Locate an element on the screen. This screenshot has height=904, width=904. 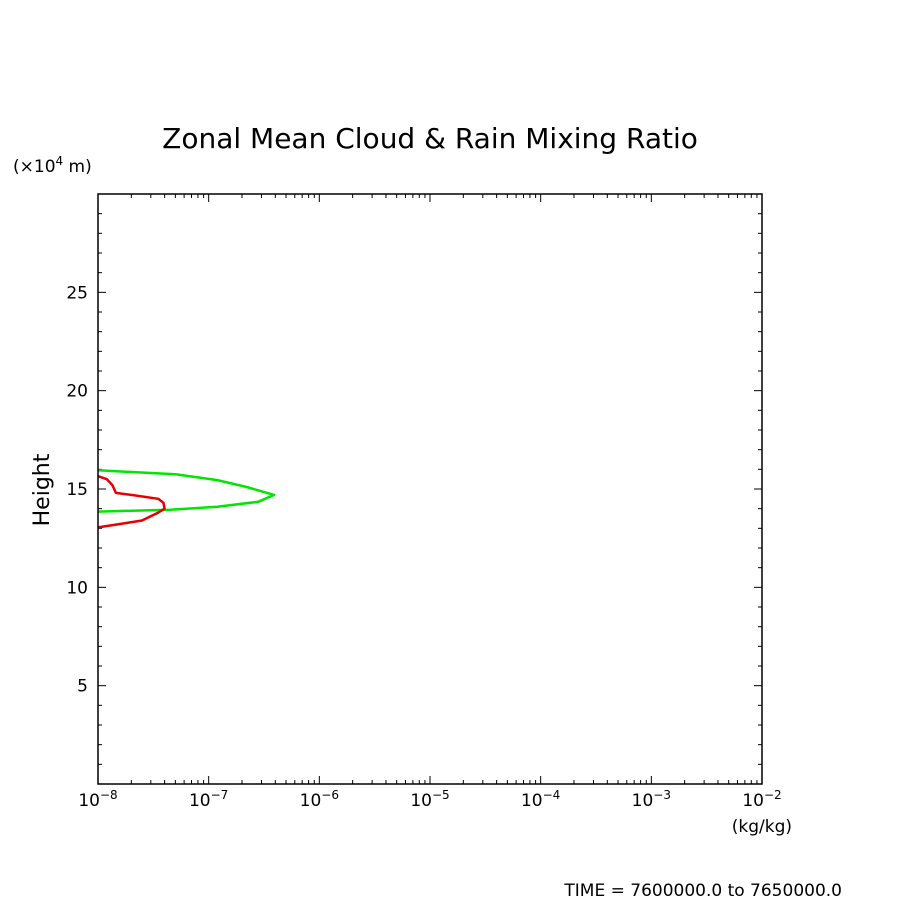
y-tick-label: 25 is located at coordinates (77, 293).